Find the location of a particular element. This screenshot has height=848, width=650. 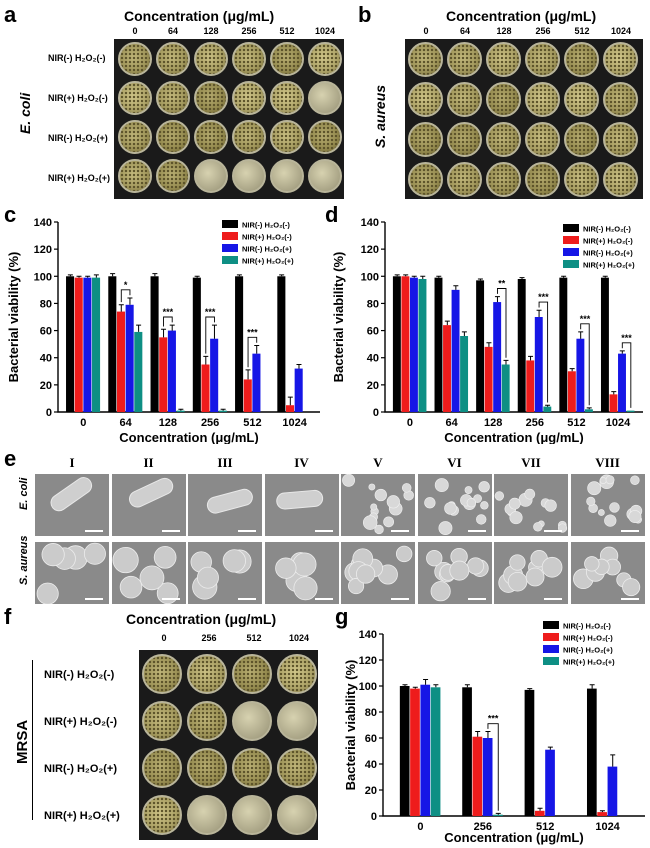

legend-label: NIR(-) H₂O₂(-) is located at coordinates (587, 626).